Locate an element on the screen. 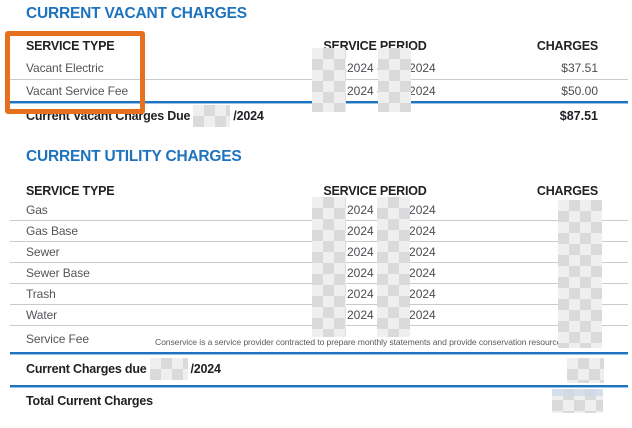 This screenshot has height=428, width=632. service-type-cell: Service Fee is located at coordinates (57, 339).